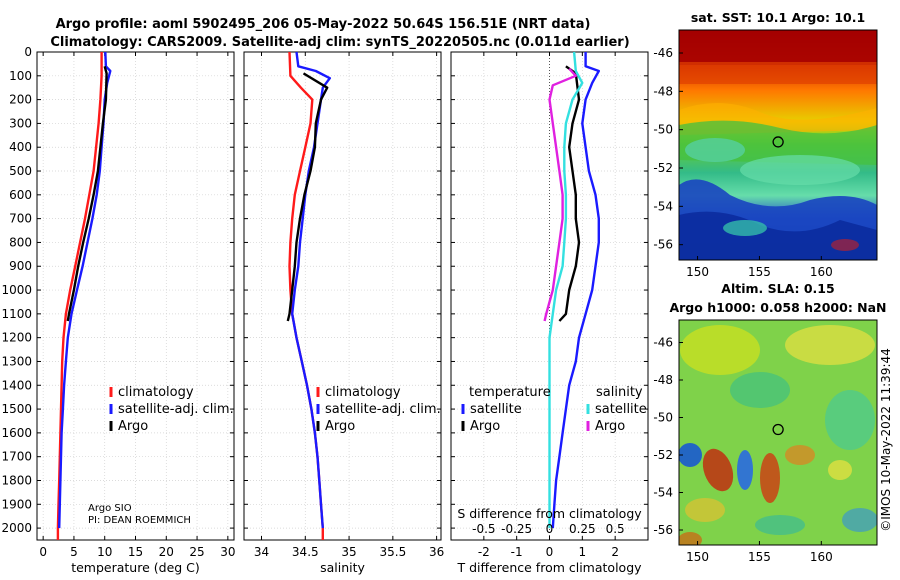  Describe the element at coordinates (166, 552) in the screenshot. I see `x-tick-label: 20` at that location.